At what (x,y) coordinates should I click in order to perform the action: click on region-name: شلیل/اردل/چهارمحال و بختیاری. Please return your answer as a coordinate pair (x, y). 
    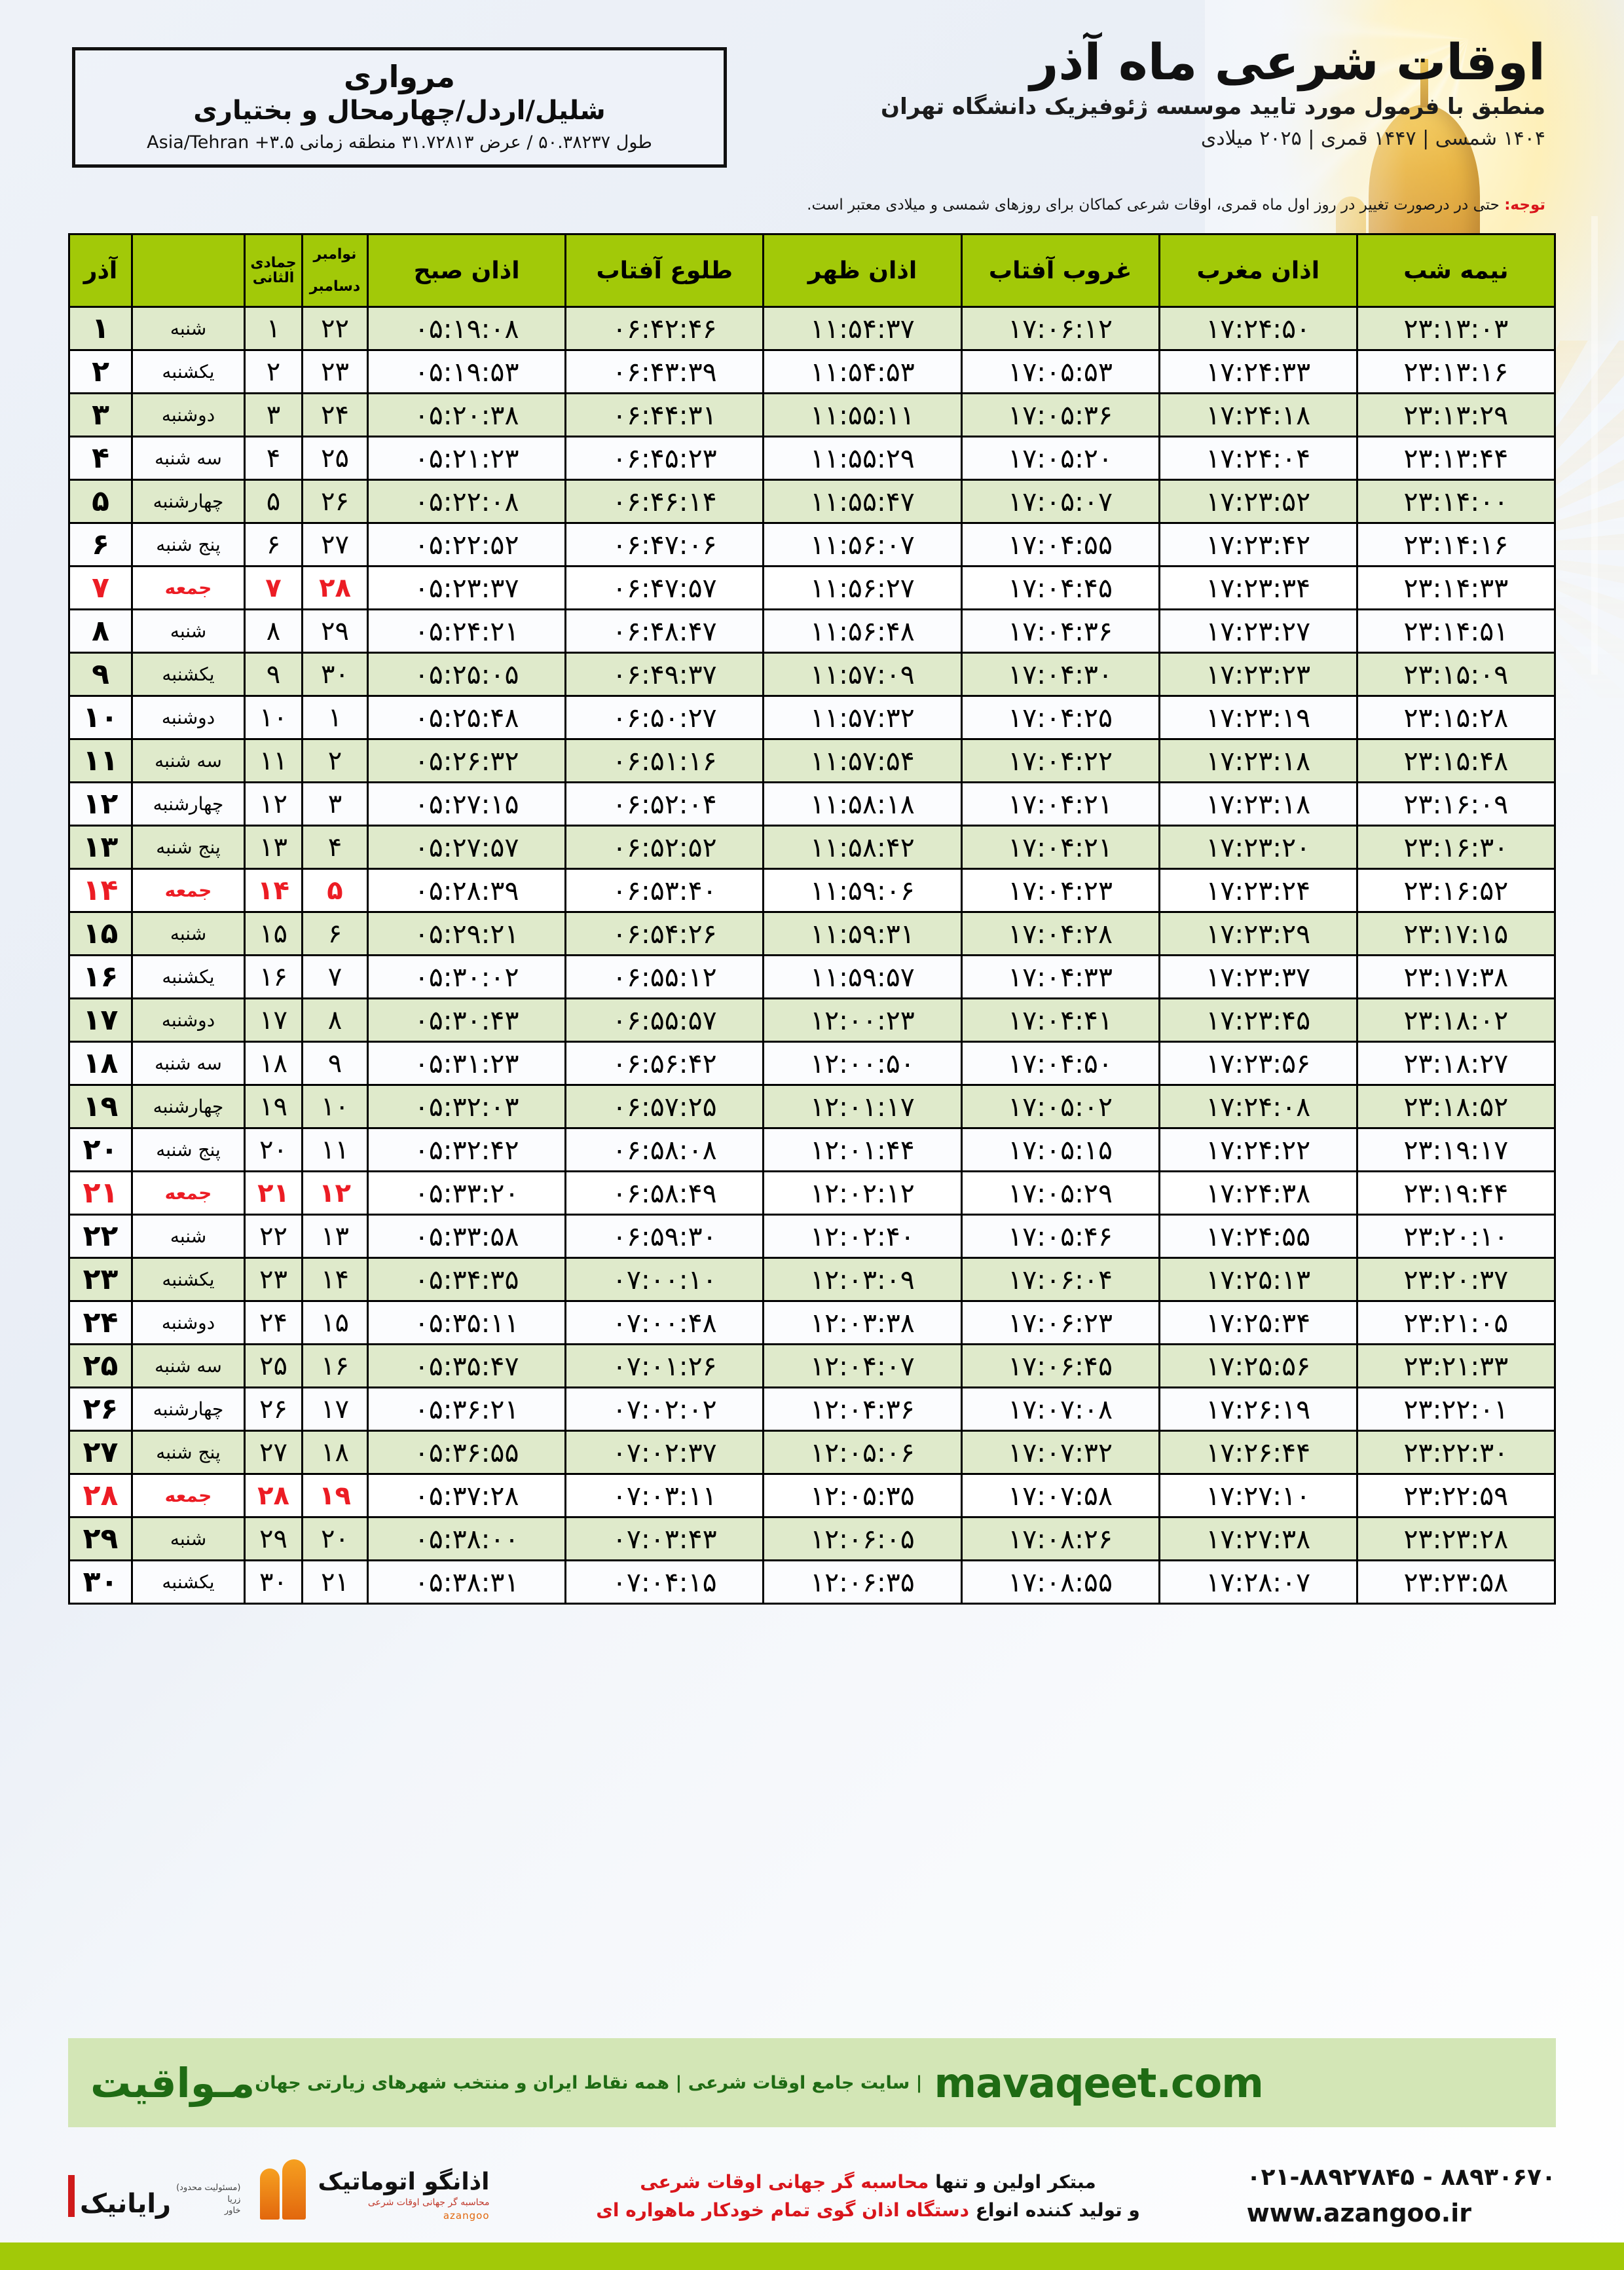
    Looking at the image, I should click on (399, 110).